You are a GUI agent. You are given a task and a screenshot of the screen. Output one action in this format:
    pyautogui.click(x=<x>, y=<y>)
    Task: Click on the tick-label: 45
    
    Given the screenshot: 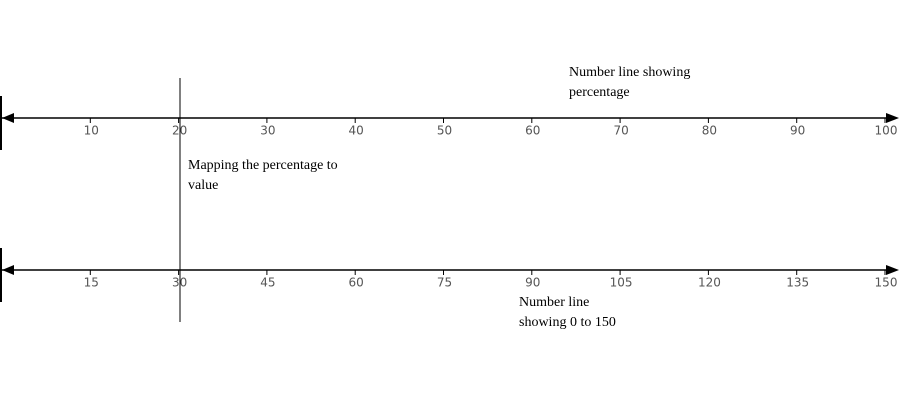 What is the action you would take?
    pyautogui.click(x=267, y=283)
    